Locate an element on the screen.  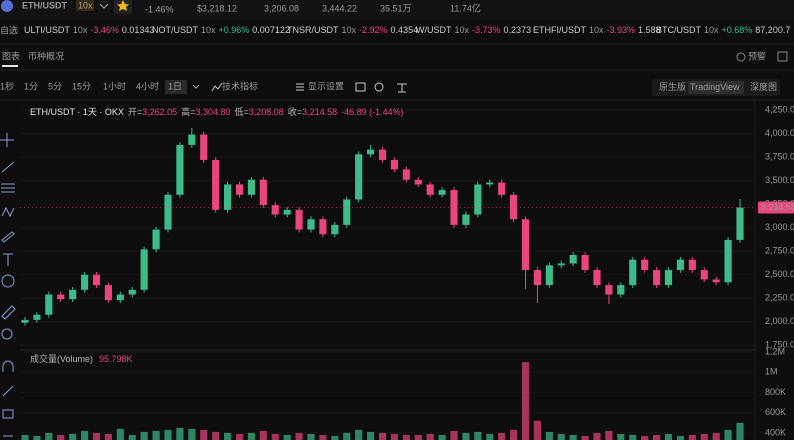
tab: 图表 is located at coordinates (11, 55).